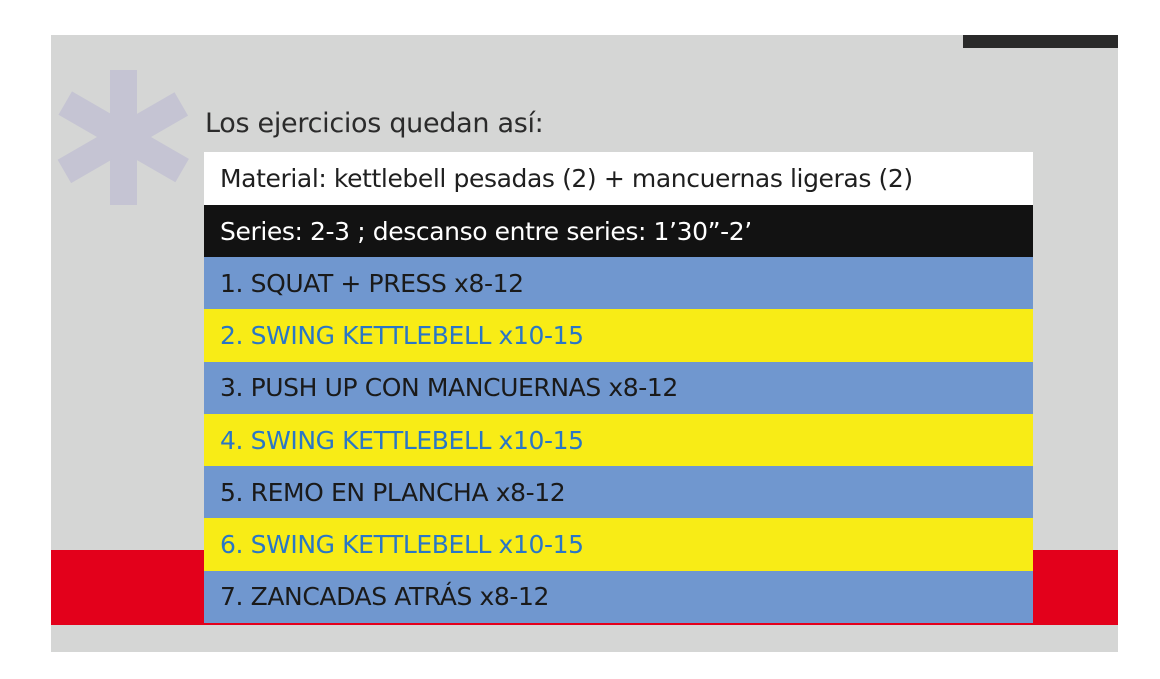 This screenshot has height=679, width=1160. I want to click on exercise-row: 3. PUSH UP CON MANCUERNAS x8-12, so click(618, 387).